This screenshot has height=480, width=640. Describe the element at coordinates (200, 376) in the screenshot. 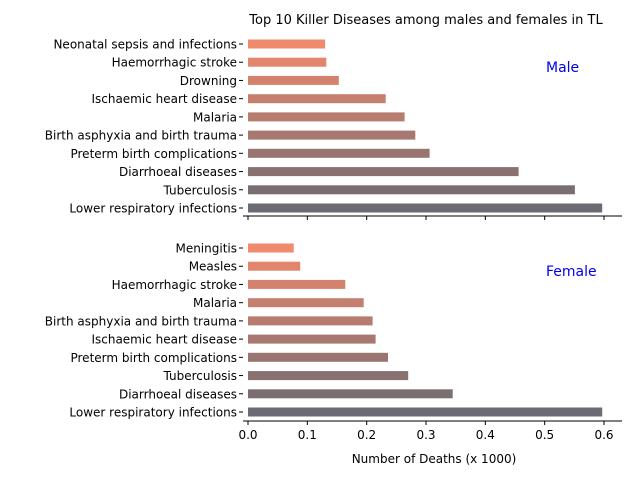

I see `female-category-label: Tuberculosis` at that location.